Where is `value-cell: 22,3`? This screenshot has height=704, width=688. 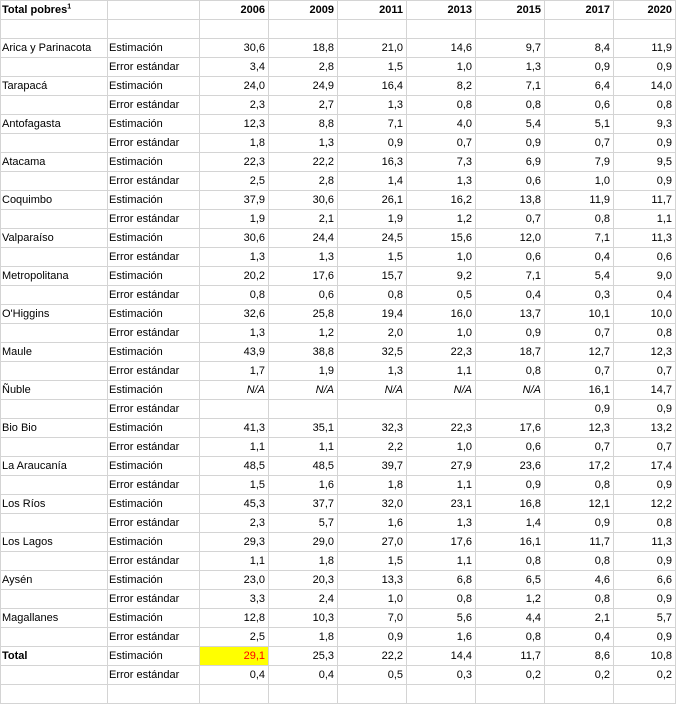
value-cell: 22,3 is located at coordinates (441, 352).